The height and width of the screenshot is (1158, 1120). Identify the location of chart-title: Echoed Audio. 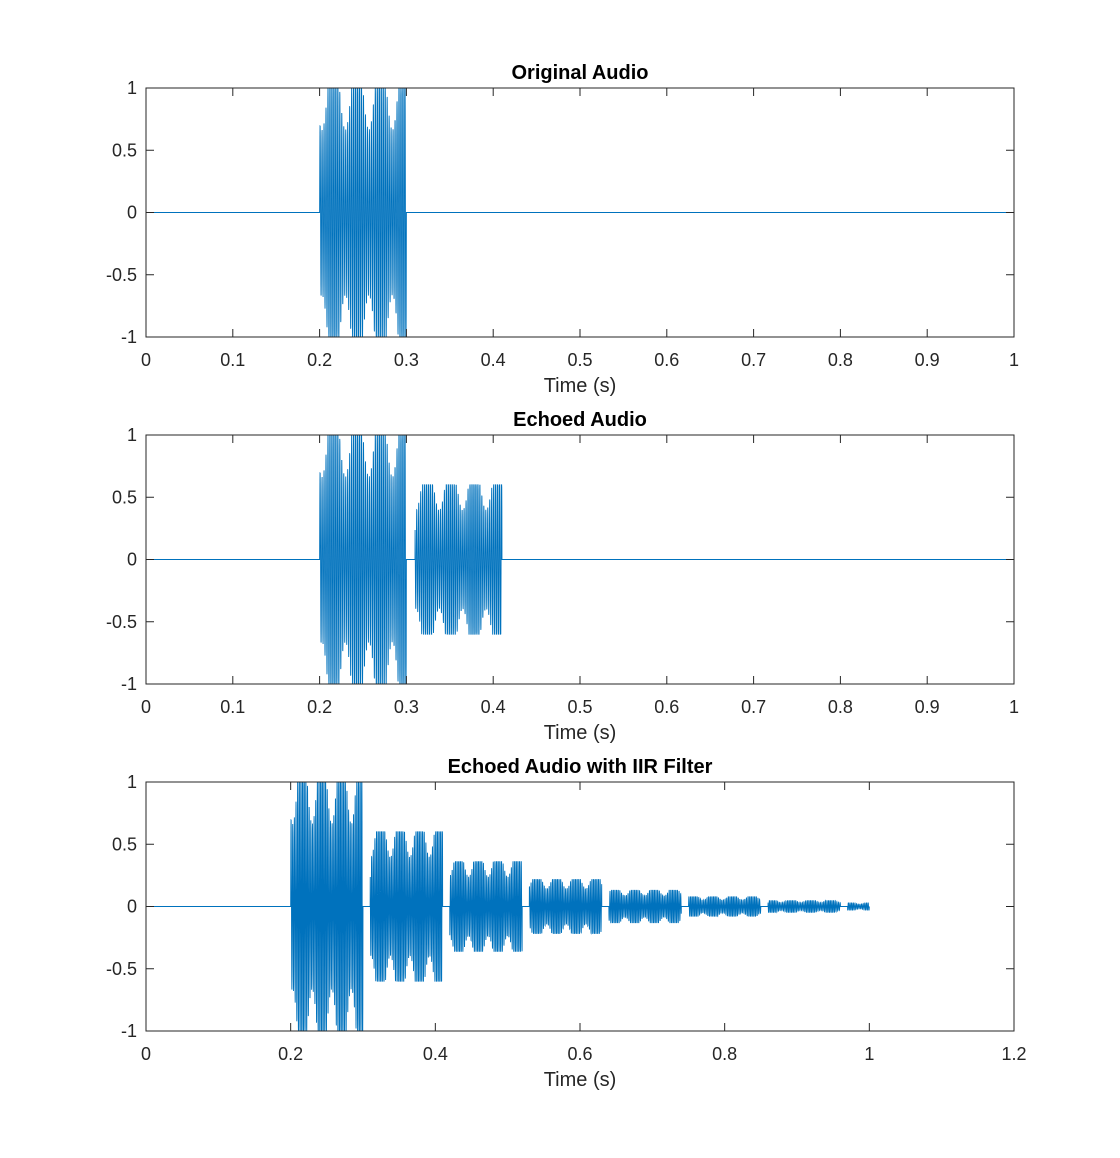
(580, 420).